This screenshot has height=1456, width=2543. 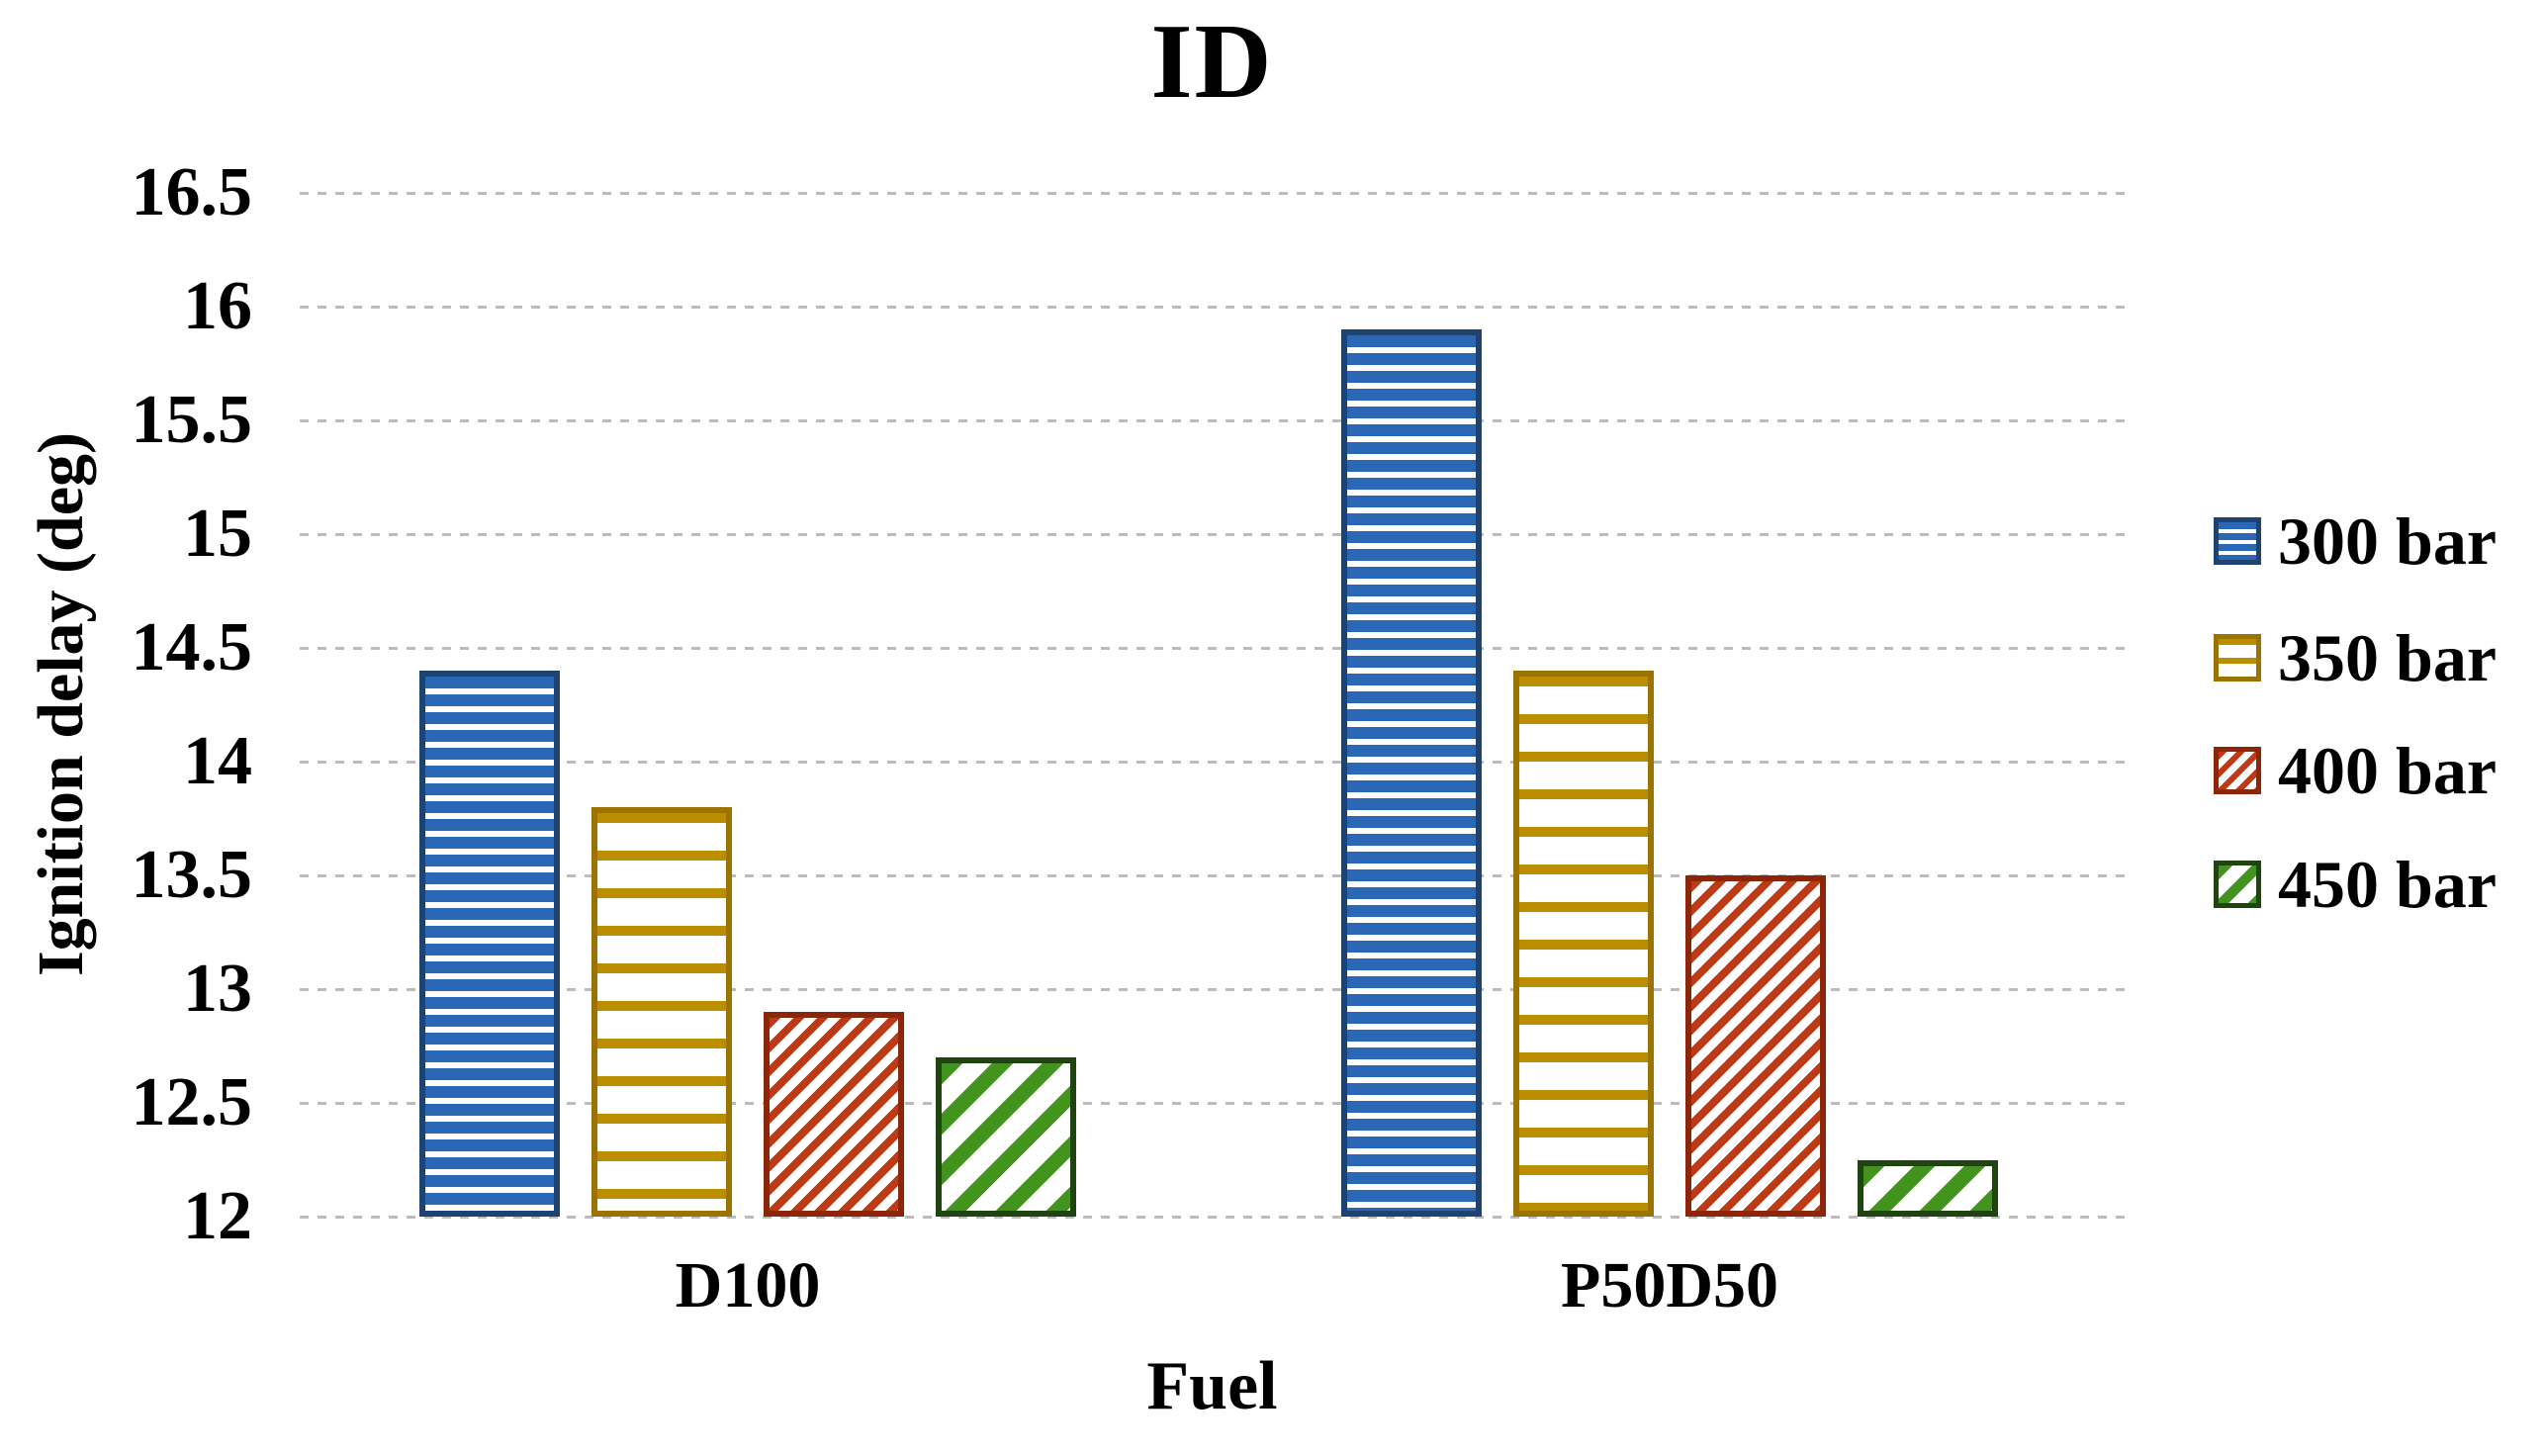 I want to click on legend-item-450-bar: 450 bar, so click(x=2355, y=884).